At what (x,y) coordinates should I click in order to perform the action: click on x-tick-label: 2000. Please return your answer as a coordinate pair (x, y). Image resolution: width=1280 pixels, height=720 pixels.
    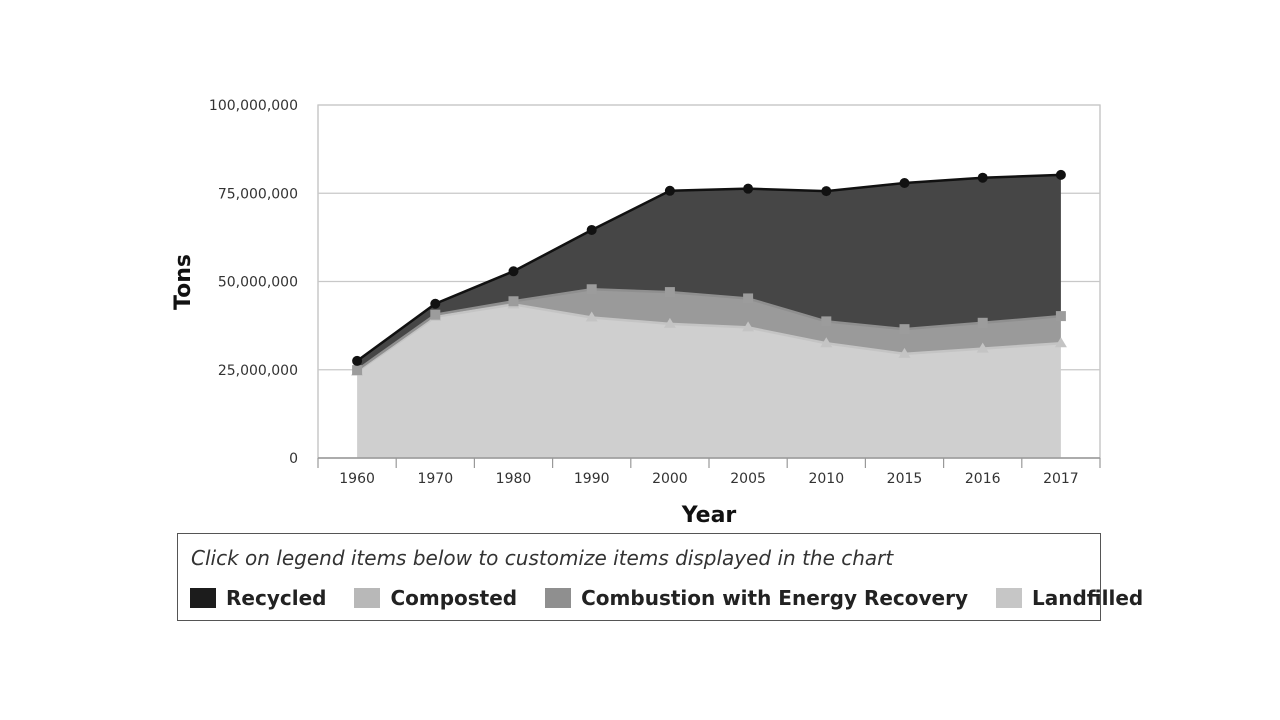
    Looking at the image, I should click on (670, 479).